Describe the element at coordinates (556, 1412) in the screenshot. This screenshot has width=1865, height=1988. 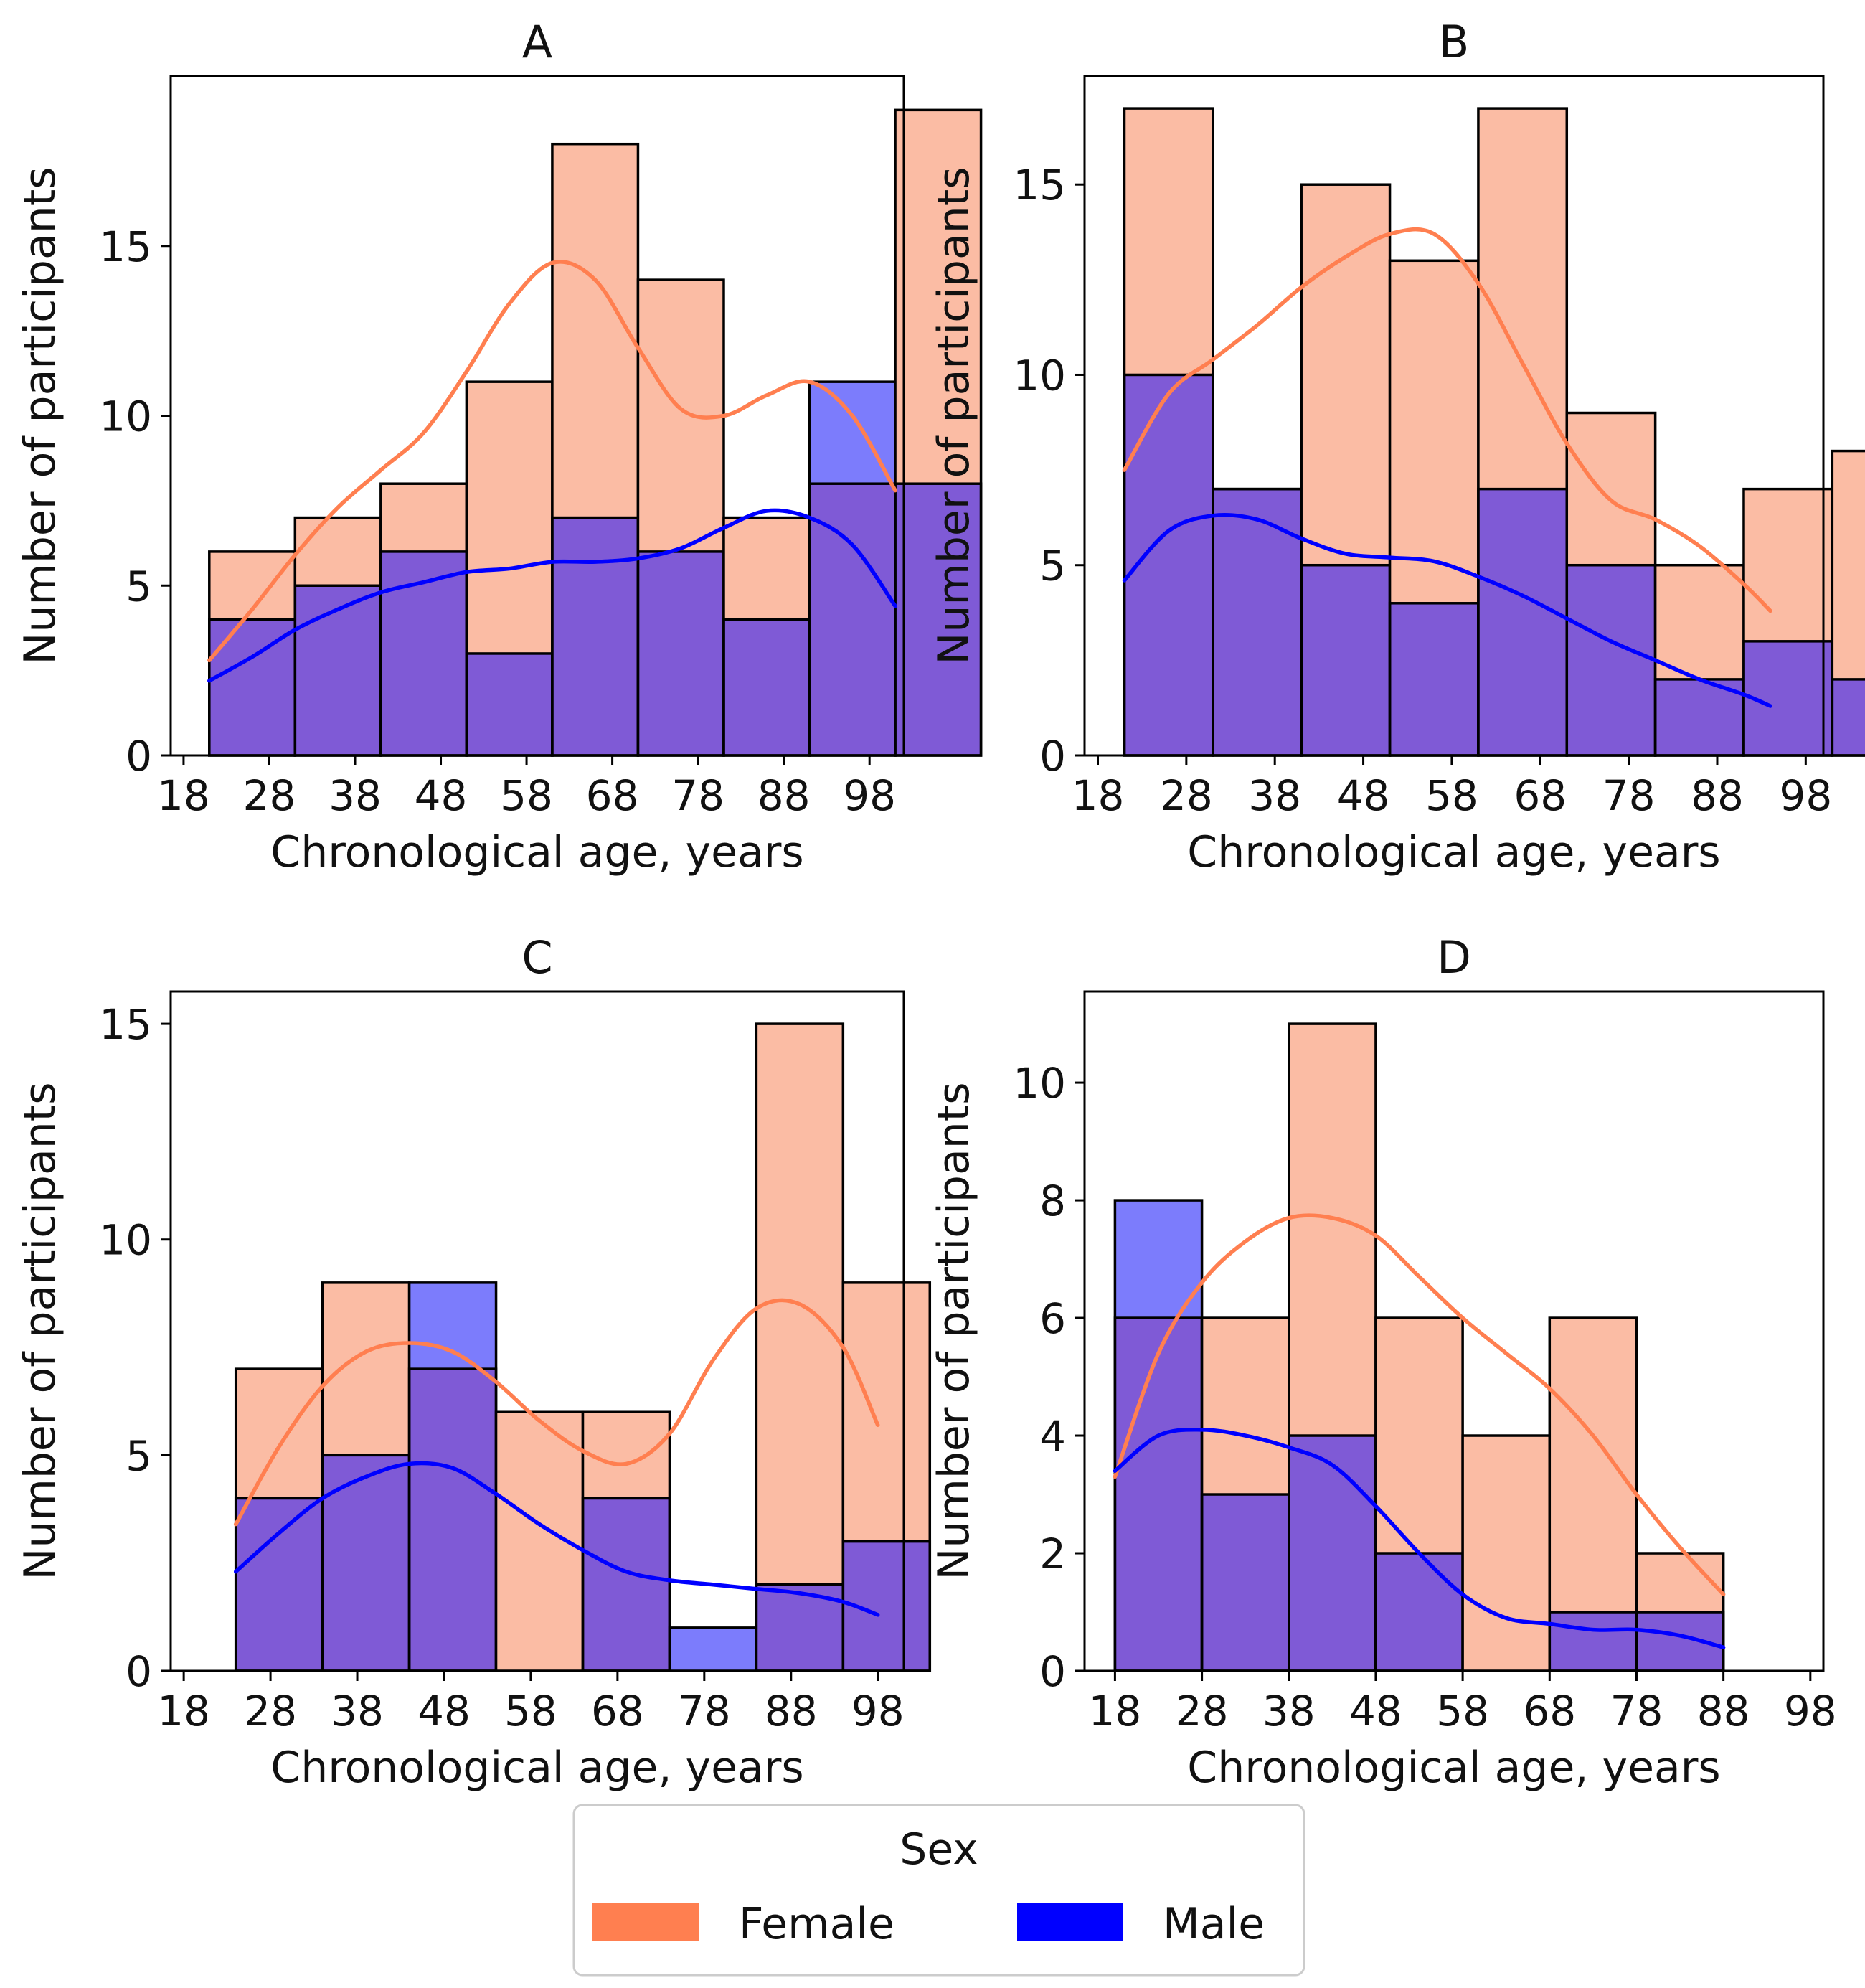
I see `kde-female-c` at that location.